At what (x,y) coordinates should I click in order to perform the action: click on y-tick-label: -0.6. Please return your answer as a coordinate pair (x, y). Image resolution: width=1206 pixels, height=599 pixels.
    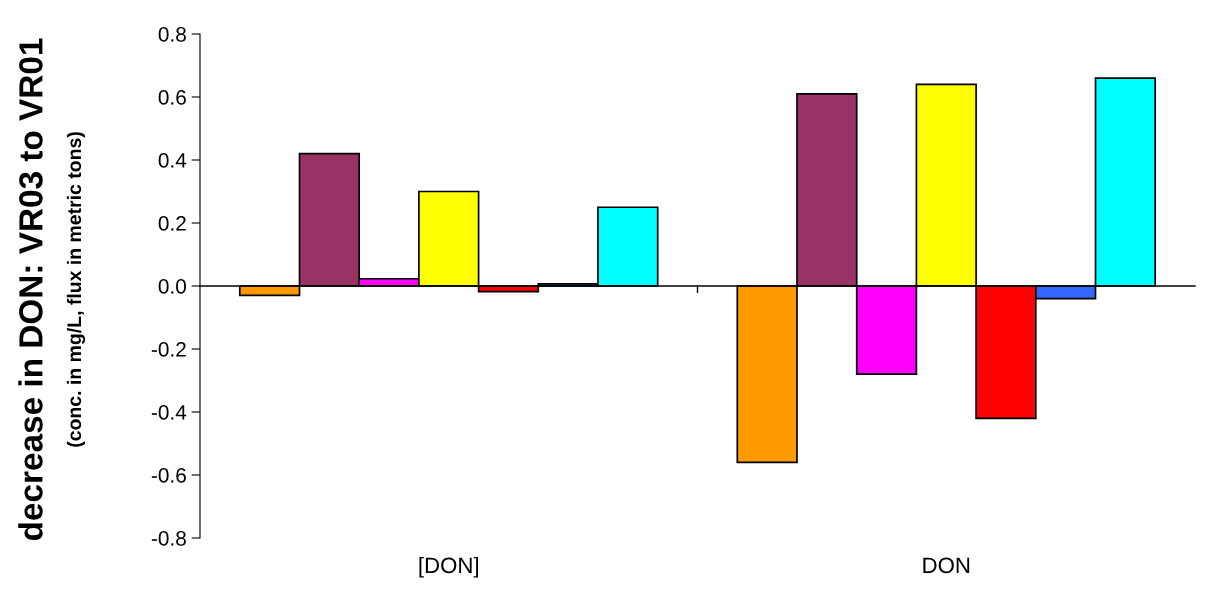
    Looking at the image, I should click on (168, 475).